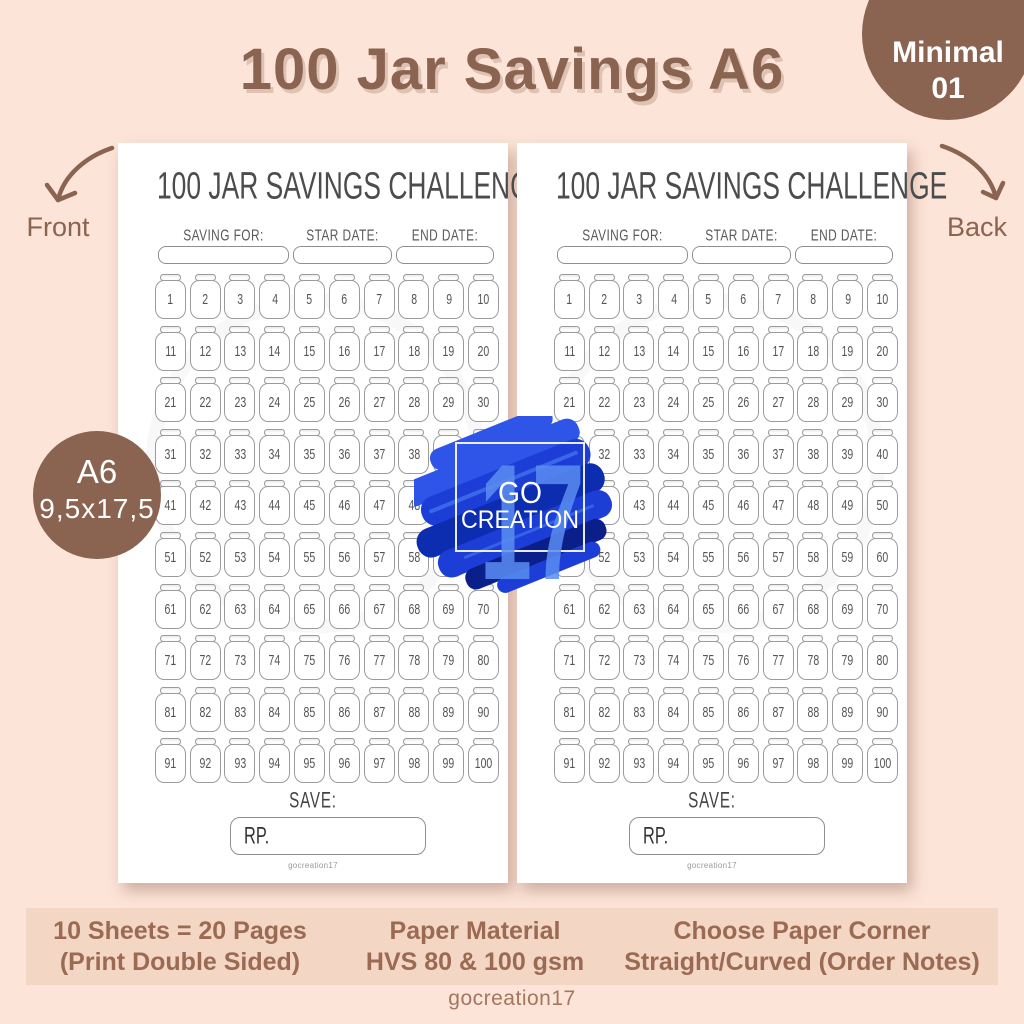  Describe the element at coordinates (778, 609) in the screenshot. I see `jar-number: 67` at that location.